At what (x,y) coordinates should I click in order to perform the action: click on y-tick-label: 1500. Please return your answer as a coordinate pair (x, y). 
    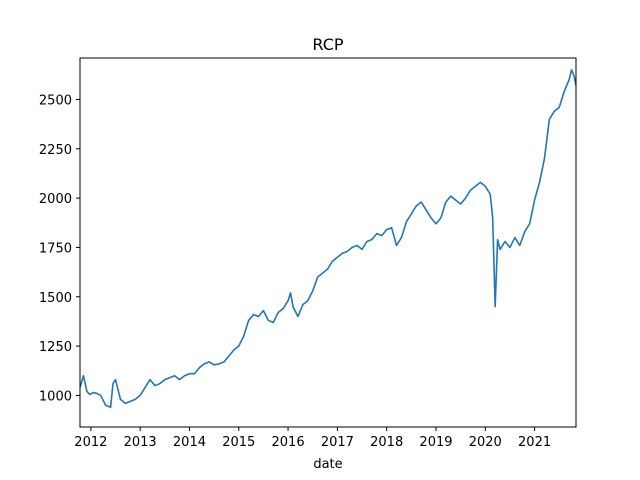
    Looking at the image, I should click on (55, 298).